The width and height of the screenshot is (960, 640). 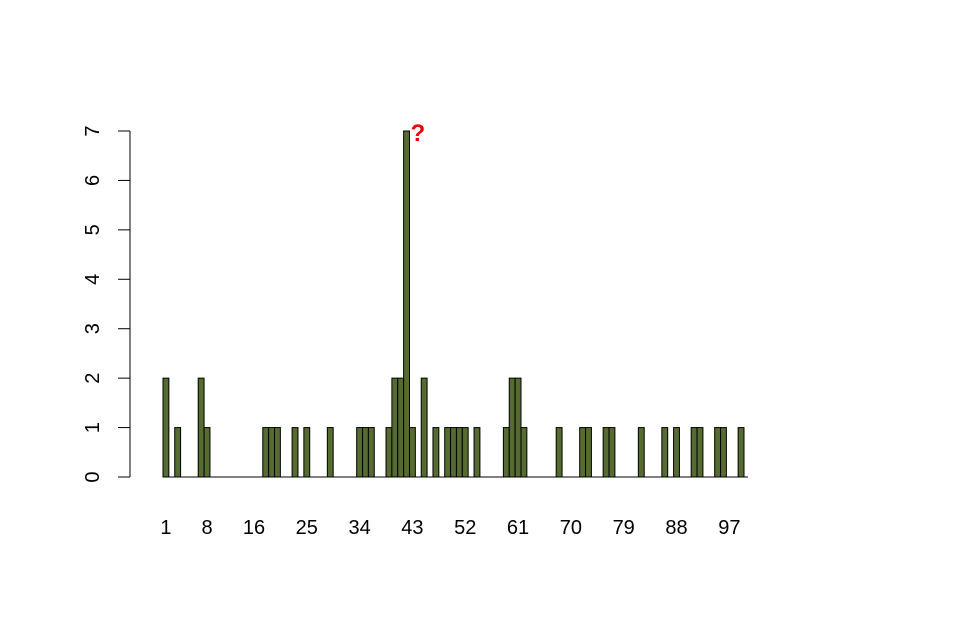 I want to click on x-tick-label: 16, so click(x=254, y=528).